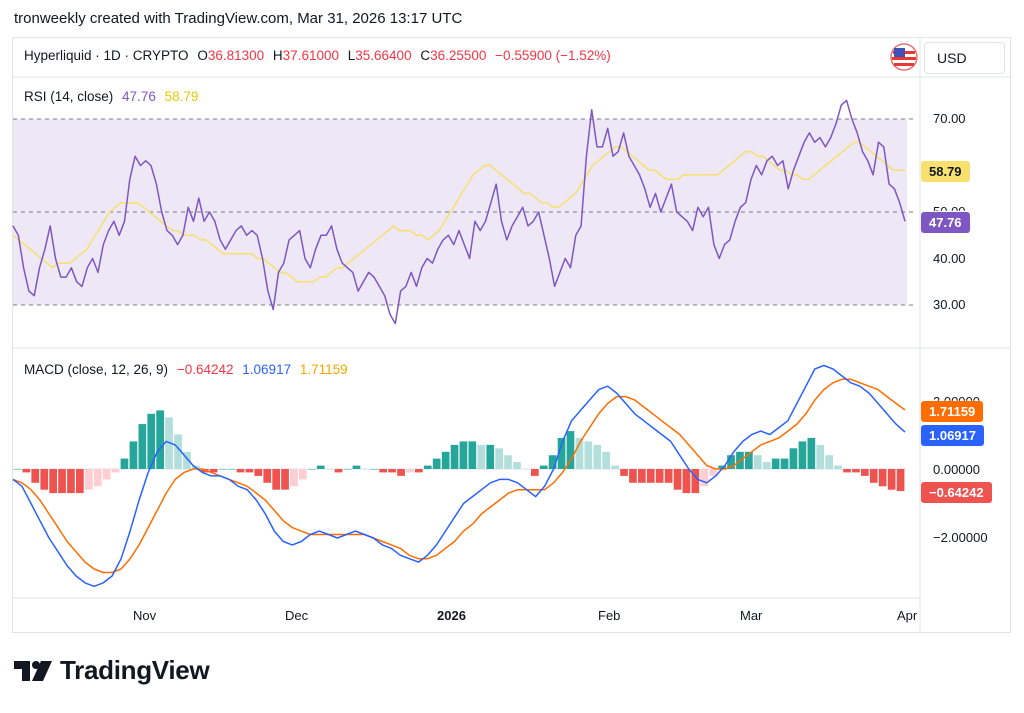 The image size is (1024, 713). Describe the element at coordinates (956, 492) in the screenshot. I see `hist-price-tag: −0.64242` at that location.